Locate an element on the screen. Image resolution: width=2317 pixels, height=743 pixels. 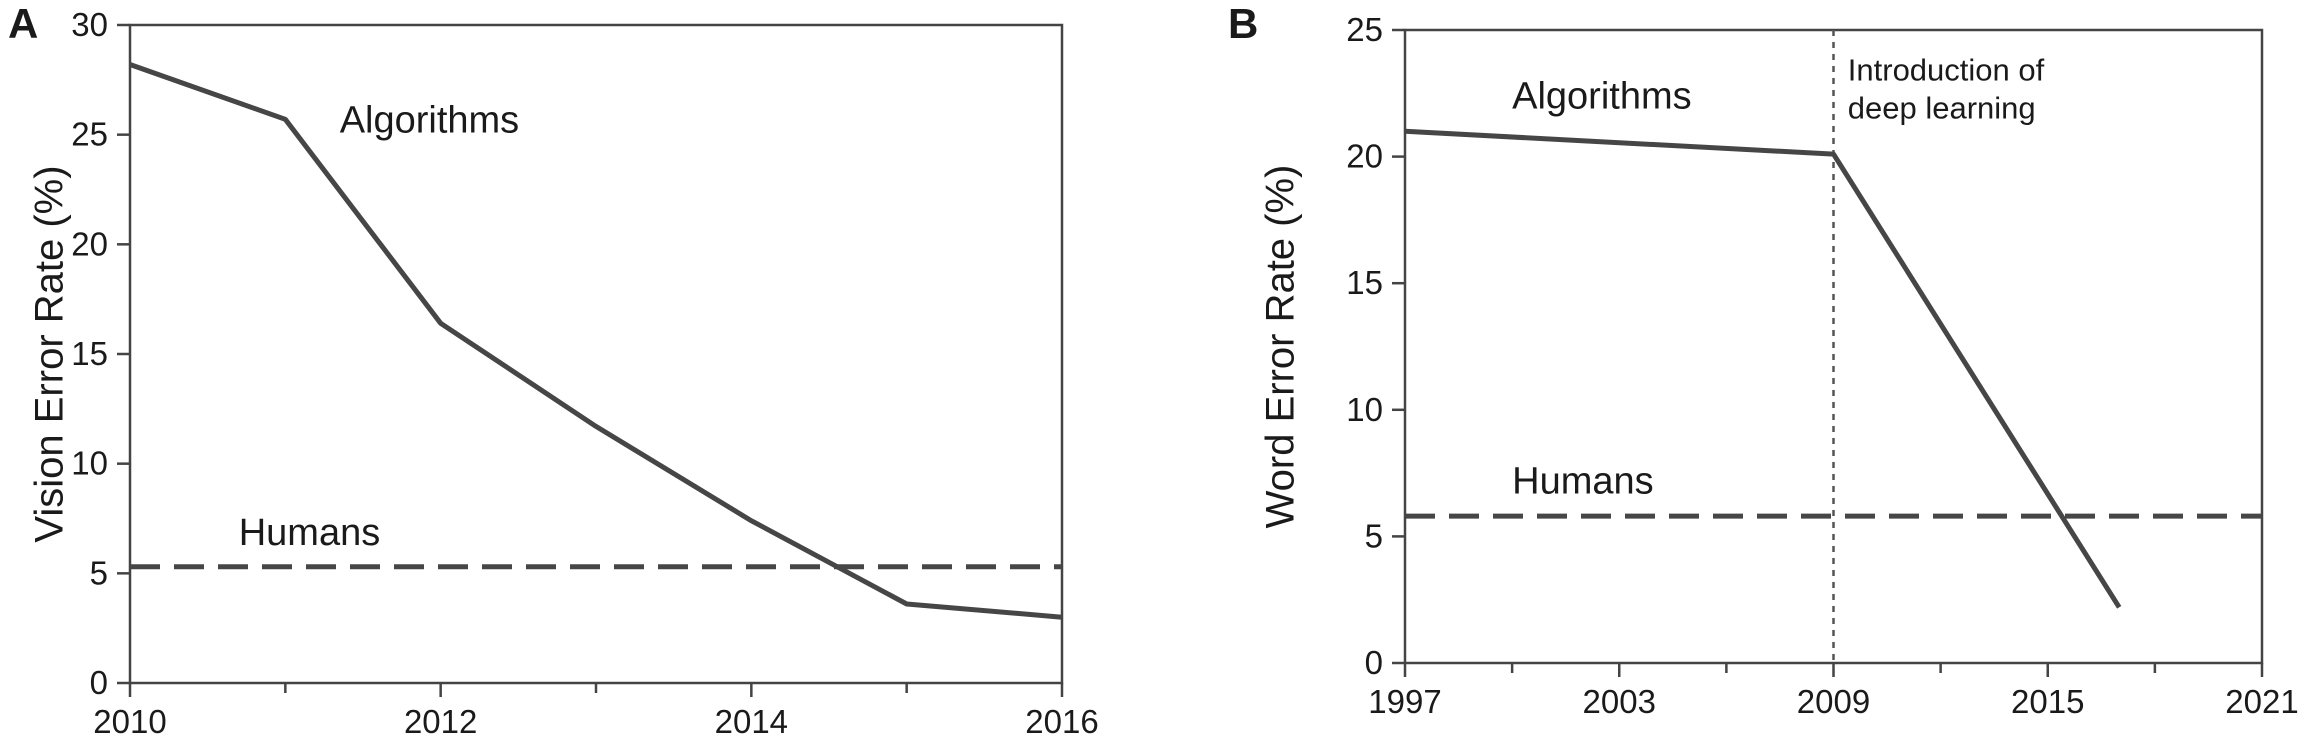
x-tick-label: 2010 is located at coordinates (129, 721).